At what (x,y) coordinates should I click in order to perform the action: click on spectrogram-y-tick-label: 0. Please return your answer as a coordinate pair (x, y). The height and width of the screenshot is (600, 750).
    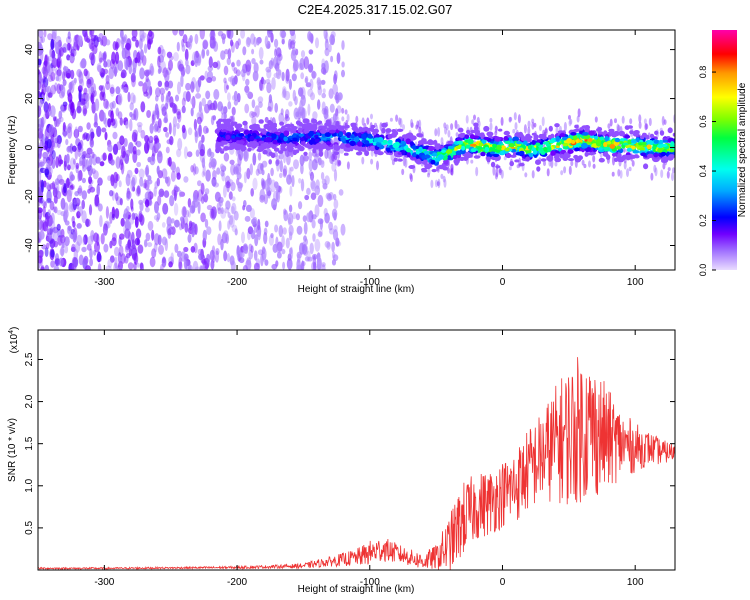
    Looking at the image, I should click on (29, 147).